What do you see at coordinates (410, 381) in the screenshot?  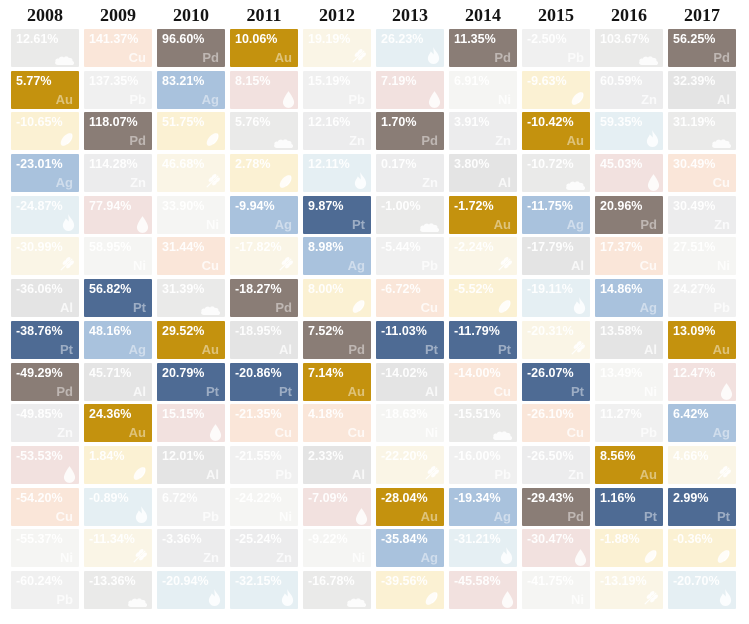 I see `cell-2013-aluminum: -14.02% Al` at bounding box center [410, 381].